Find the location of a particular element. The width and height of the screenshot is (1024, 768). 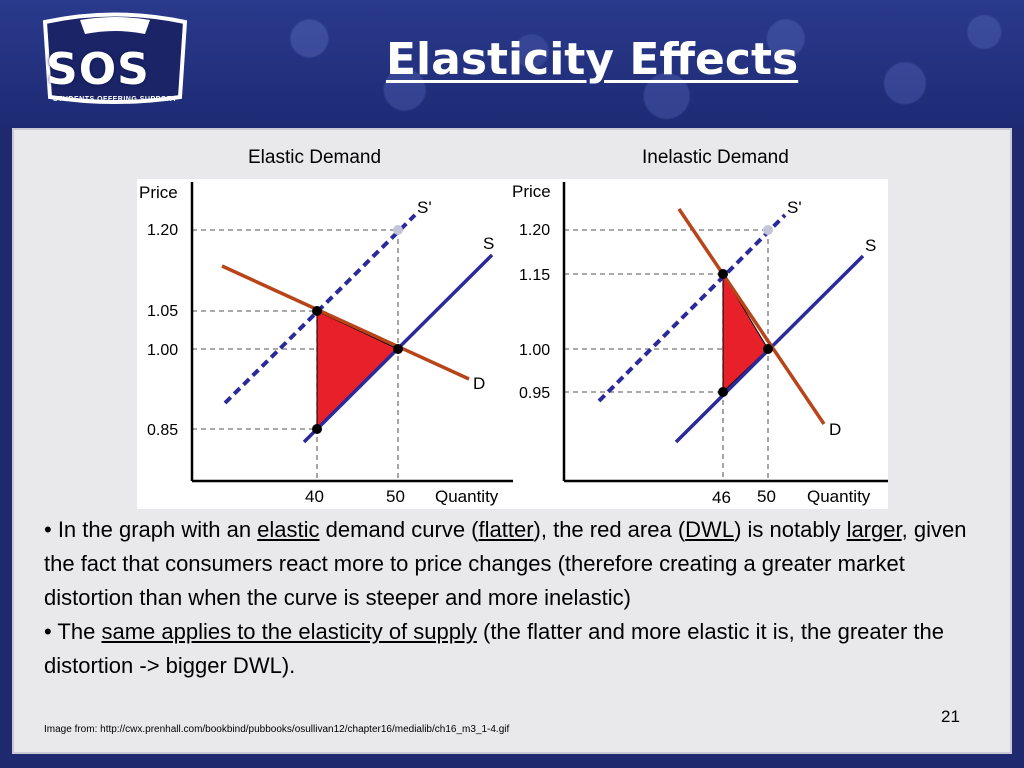

logo-subtitle: STUDENTS OFFERING SUPPORT is located at coordinates (115, 99).